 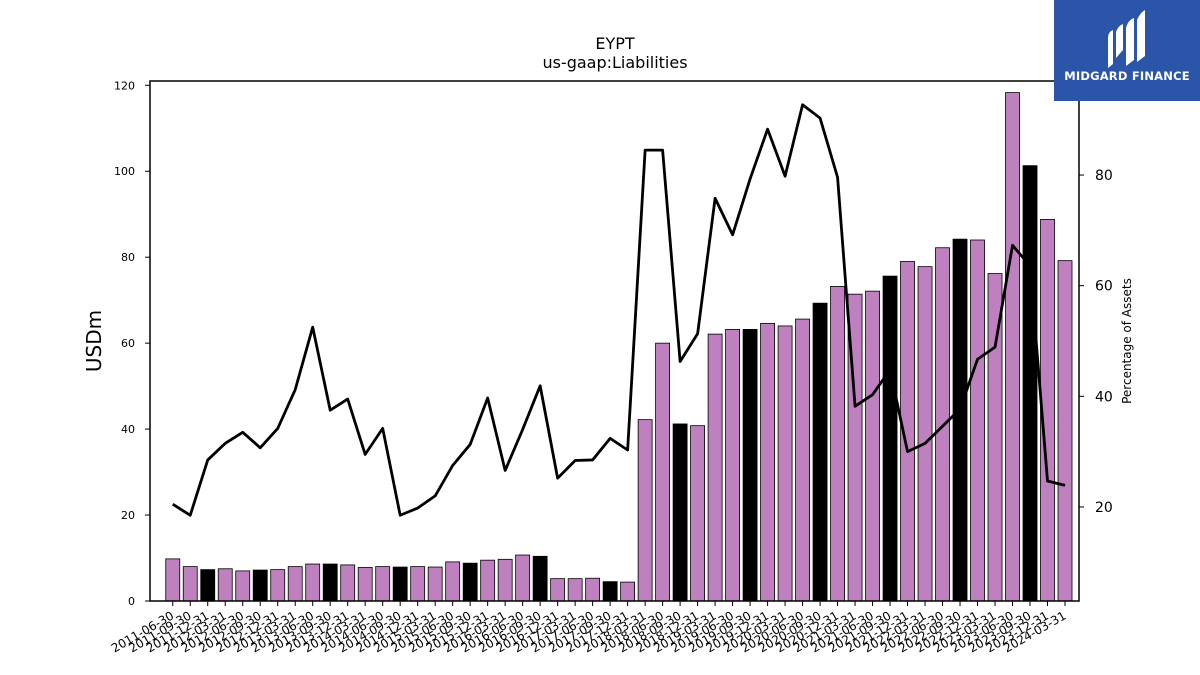 I want to click on y-tick-label: 80, so click(x=128, y=257).